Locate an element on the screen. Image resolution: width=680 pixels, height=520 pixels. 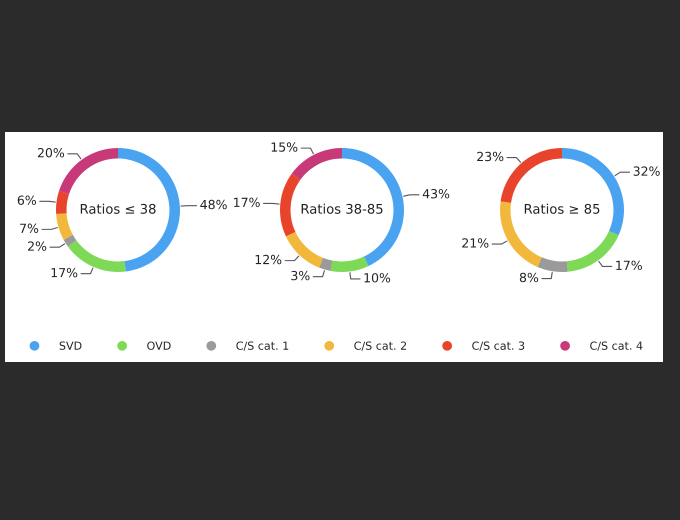
data-label: 12% is located at coordinates (269, 259).